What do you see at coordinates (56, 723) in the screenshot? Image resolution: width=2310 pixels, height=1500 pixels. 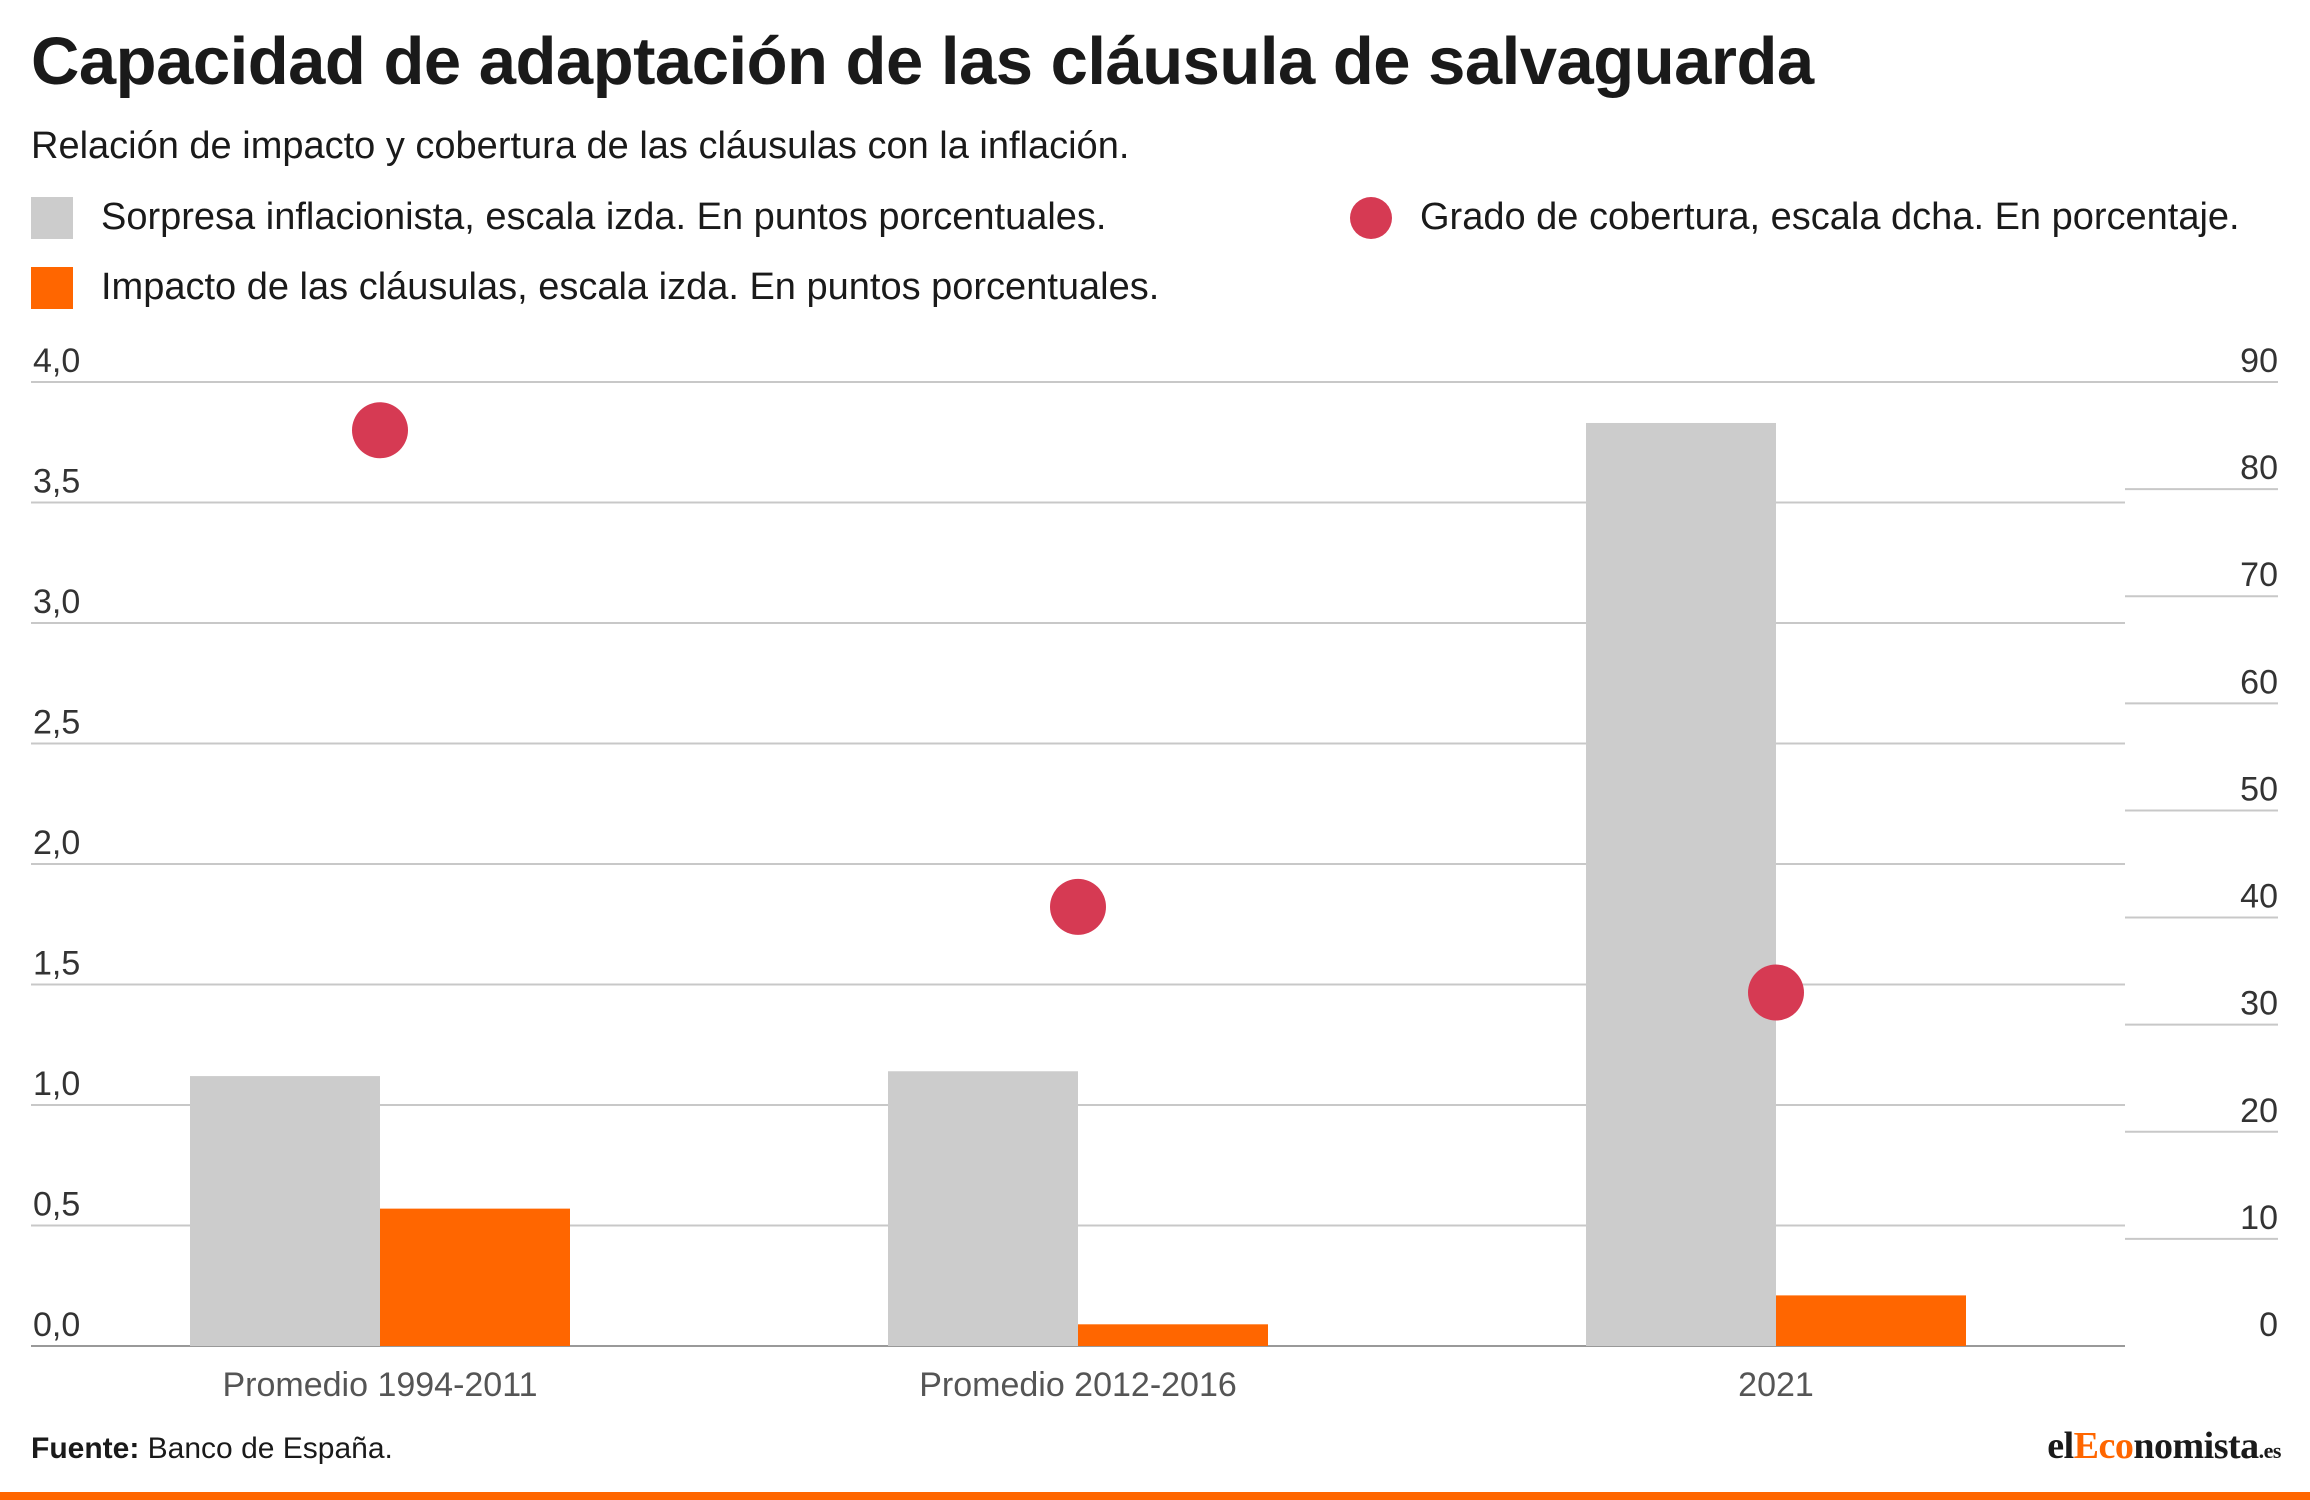 I see `y-left-tick-label: 2,5` at bounding box center [56, 723].